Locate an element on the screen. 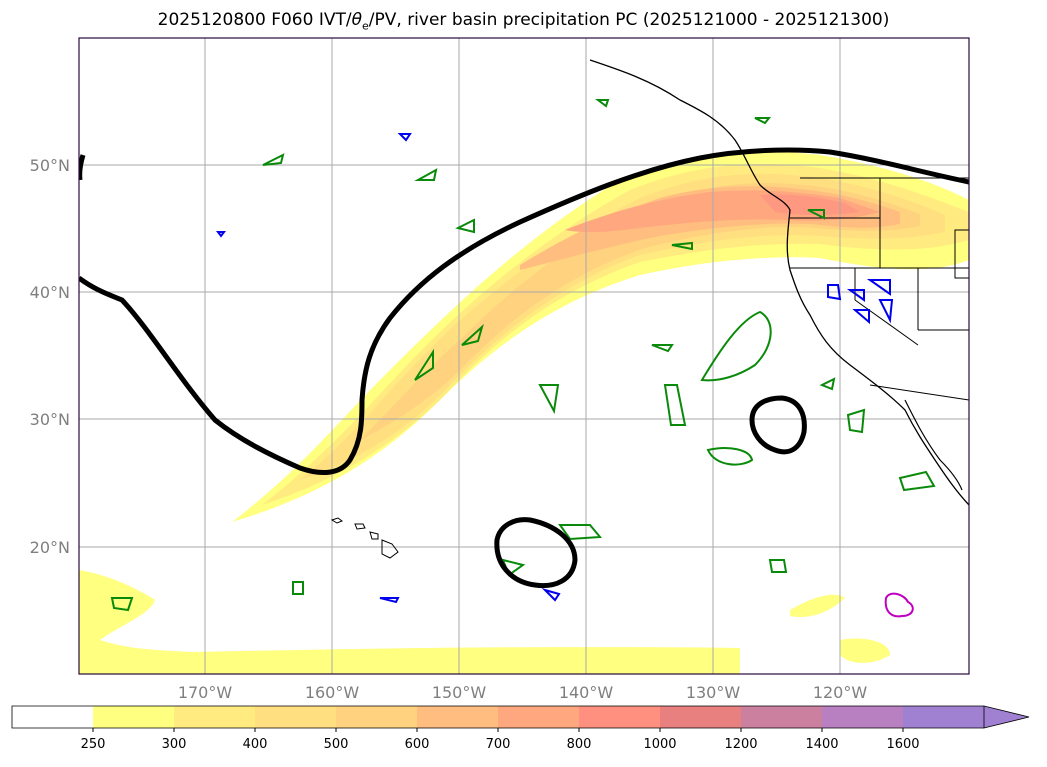 This screenshot has height=767, width=1047. hawaii-islands is located at coordinates (364, 538).